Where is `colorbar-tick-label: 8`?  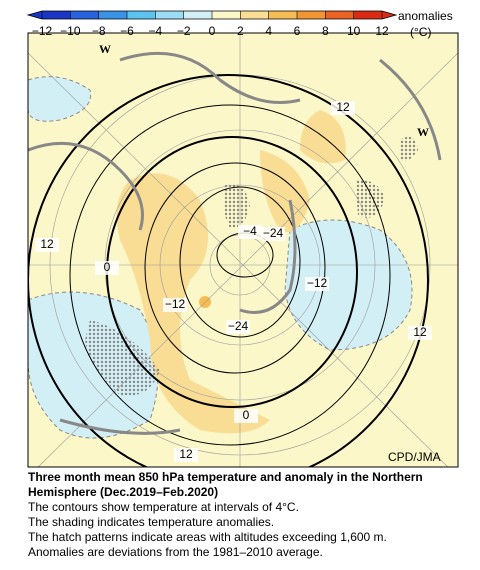
colorbar-tick-label: 8 is located at coordinates (325, 31).